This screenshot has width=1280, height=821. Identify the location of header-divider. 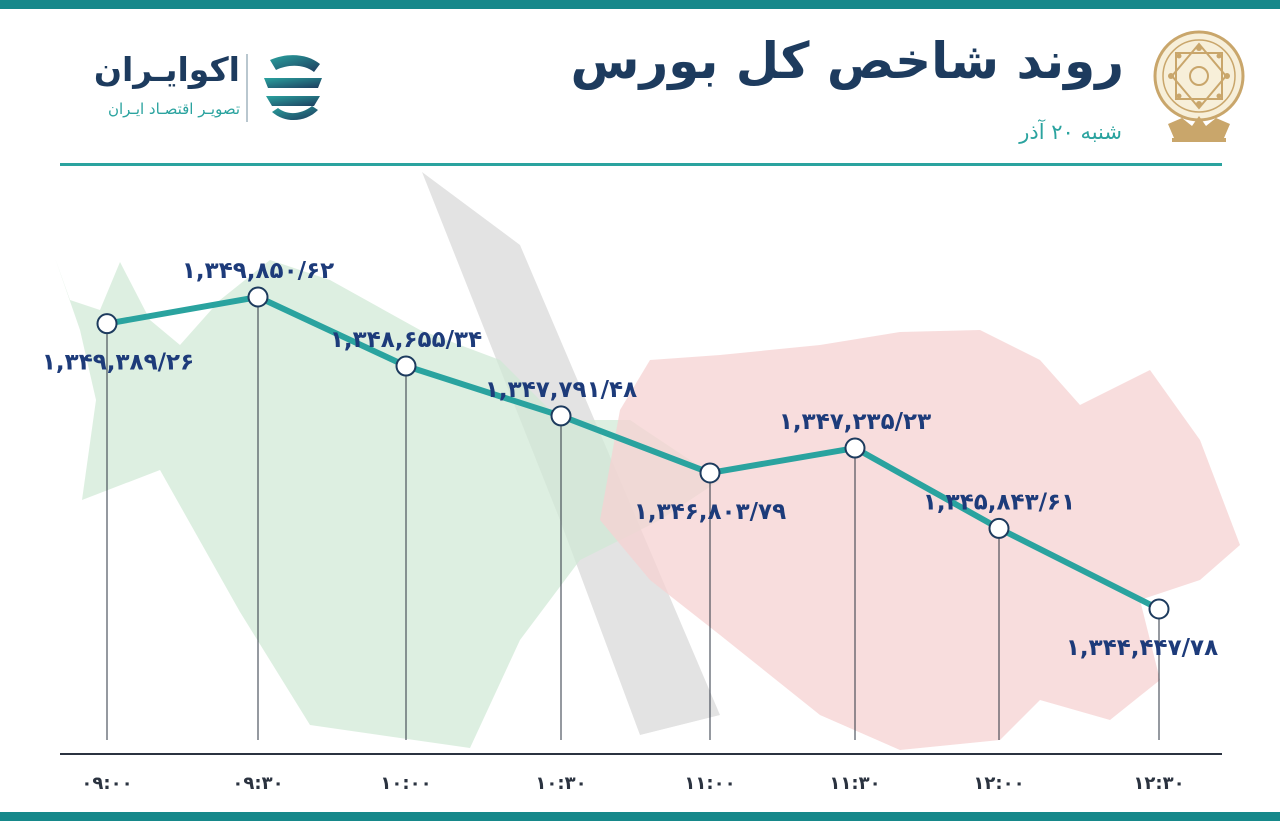
(641, 164).